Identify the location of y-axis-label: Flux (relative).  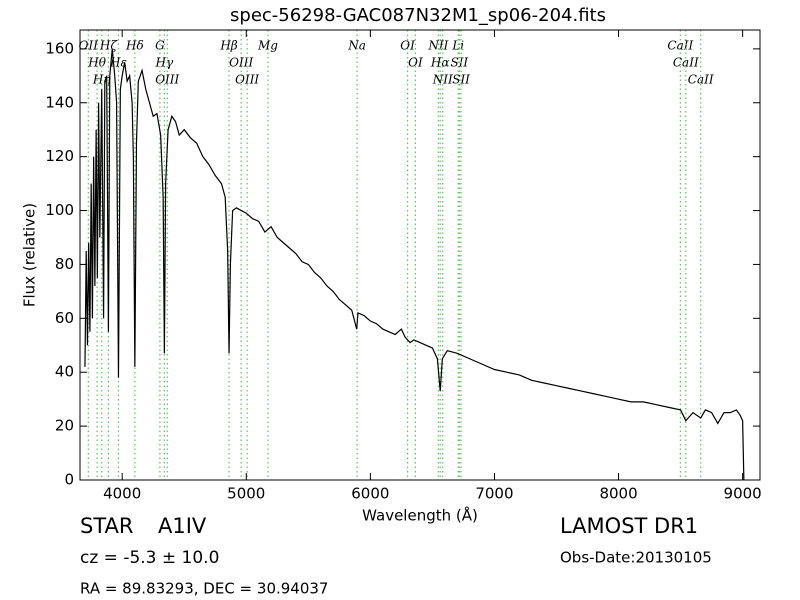
(30, 255).